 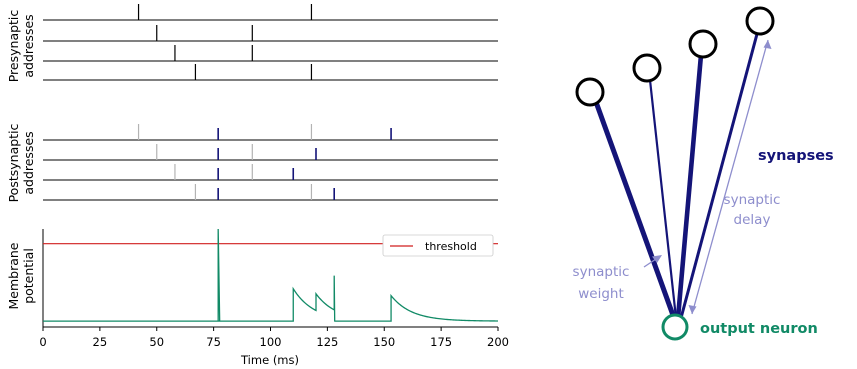 I want to click on presynaptic-ylabel-line2: addresses, so click(x=28, y=45).